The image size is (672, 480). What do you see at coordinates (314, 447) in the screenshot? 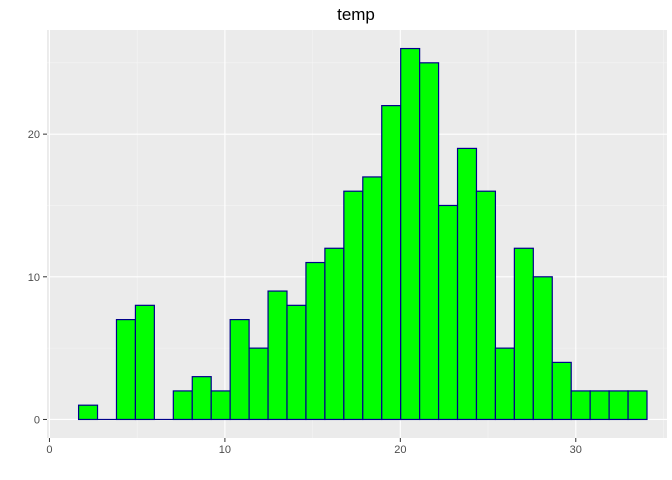
I see `x-axis: 0 10 20 30` at bounding box center [314, 447].